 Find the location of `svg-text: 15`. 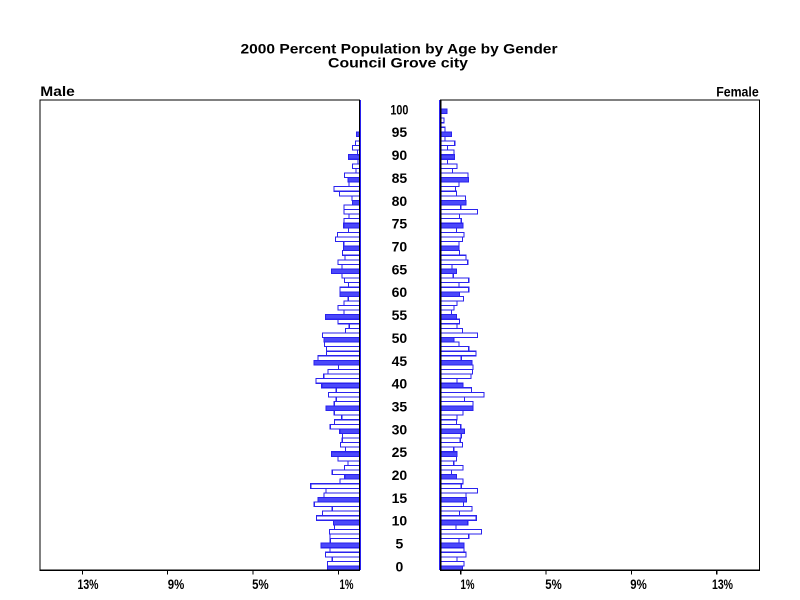

svg-text: 15 is located at coordinates (400, 498).